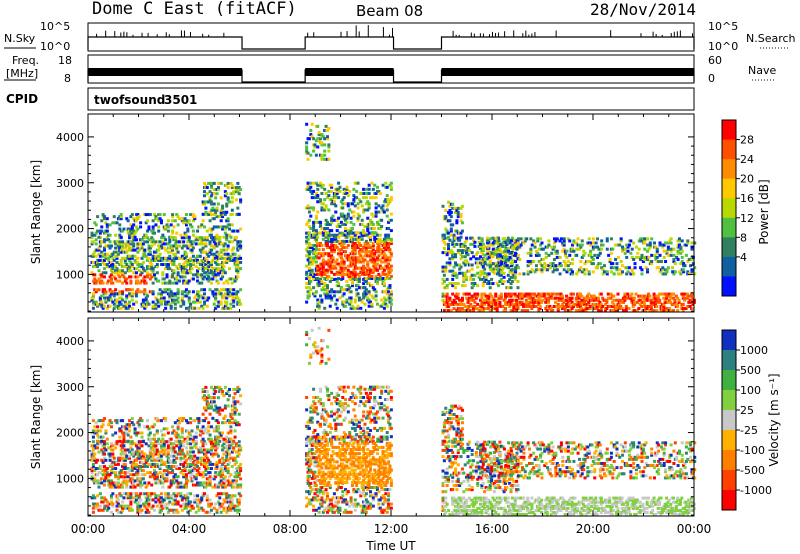 Image resolution: width=800 pixels, height=554 pixels. Describe the element at coordinates (36, 212) in the screenshot. I see `power-ylabel: Slant Range [km]` at that location.